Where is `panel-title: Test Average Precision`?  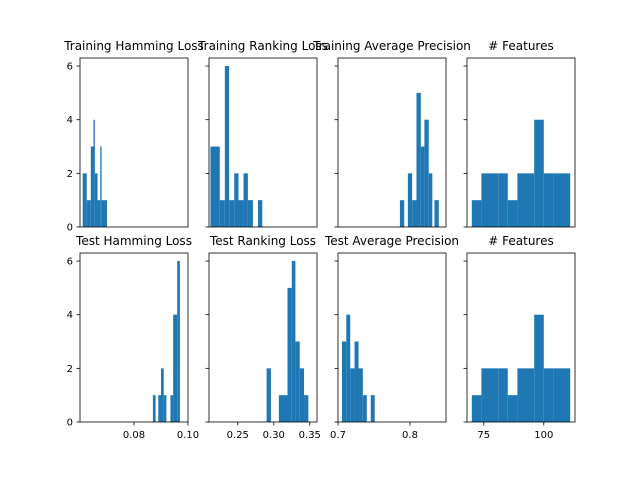
panel-title: Test Average Precision is located at coordinates (391, 241).